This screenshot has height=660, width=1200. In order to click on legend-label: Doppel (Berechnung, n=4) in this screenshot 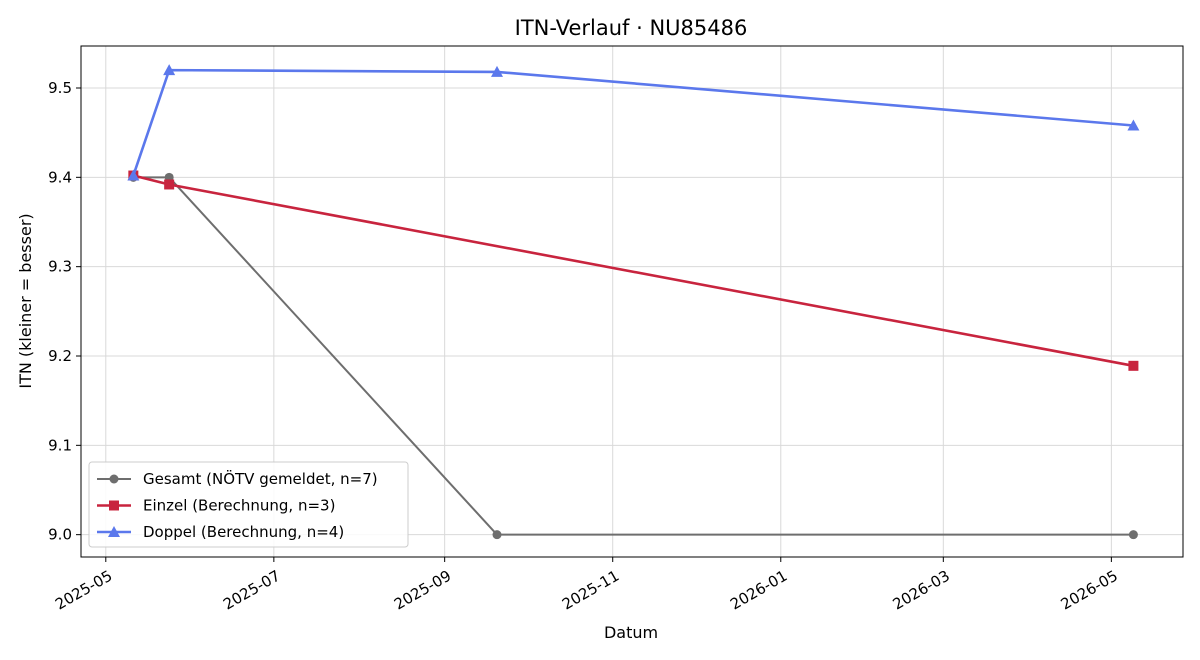, I will do `click(243, 532)`.